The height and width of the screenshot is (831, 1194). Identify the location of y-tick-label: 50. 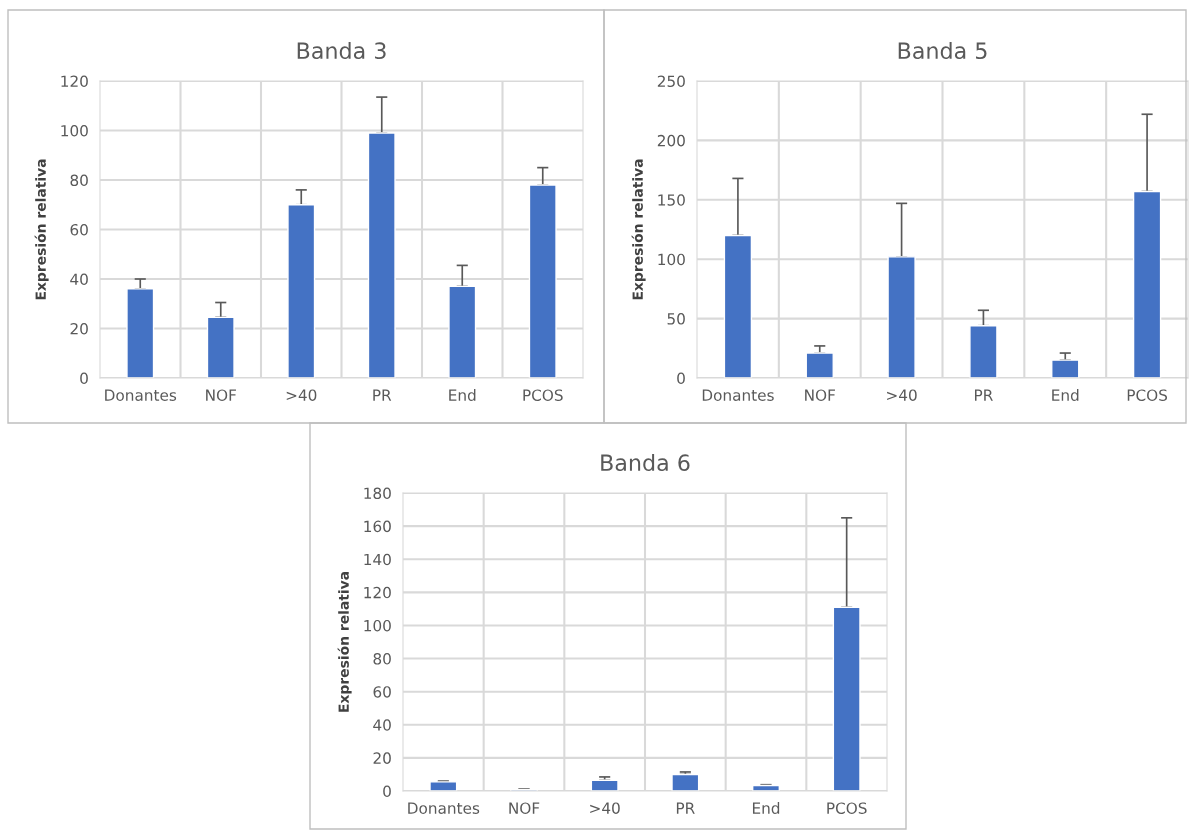
(676, 319).